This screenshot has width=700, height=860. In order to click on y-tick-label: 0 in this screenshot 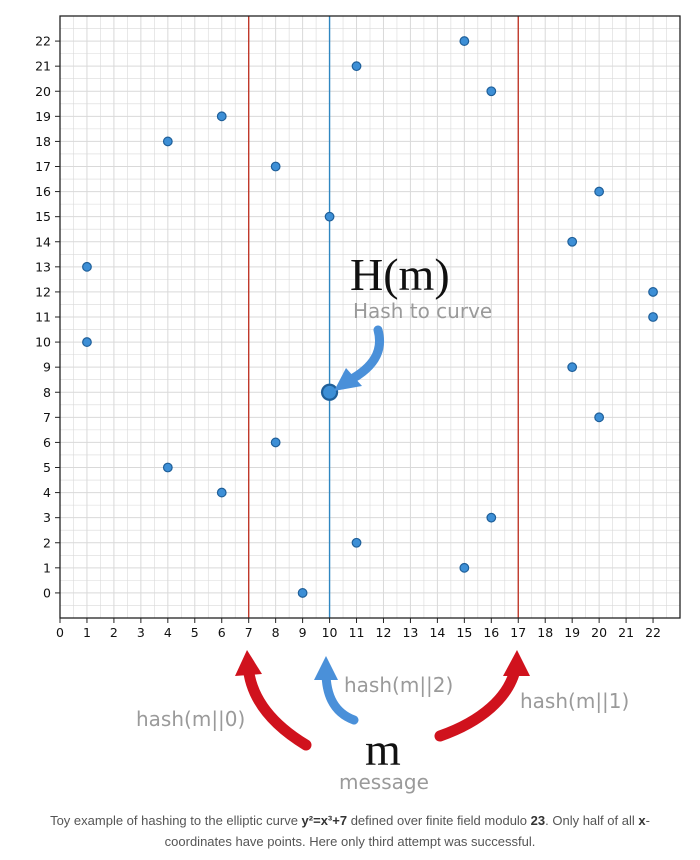, I will do `click(47, 592)`.